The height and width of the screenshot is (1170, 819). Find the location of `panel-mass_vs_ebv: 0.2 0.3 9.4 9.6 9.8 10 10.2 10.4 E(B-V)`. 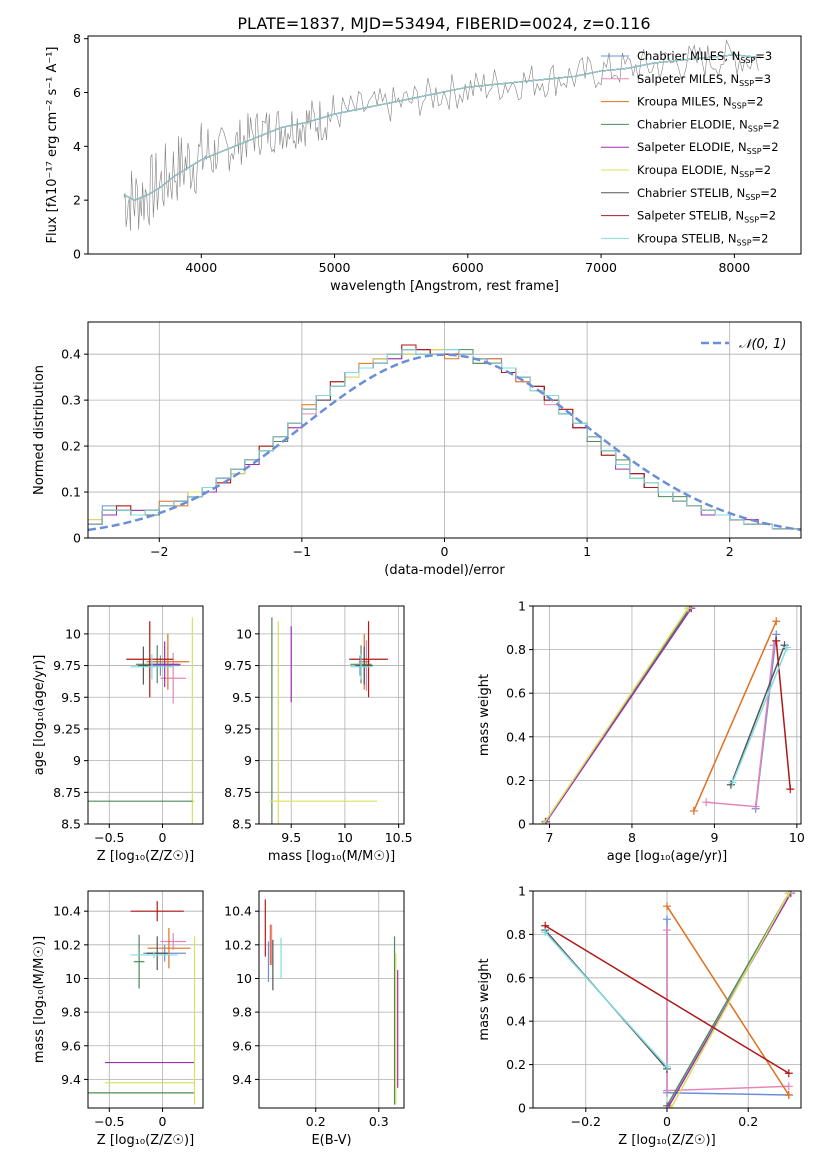

panel-mass_vs_ebv: 0.2 0.3 9.4 9.6 9.8 10 10.2 10.4 E(B-V) is located at coordinates (314, 1019).